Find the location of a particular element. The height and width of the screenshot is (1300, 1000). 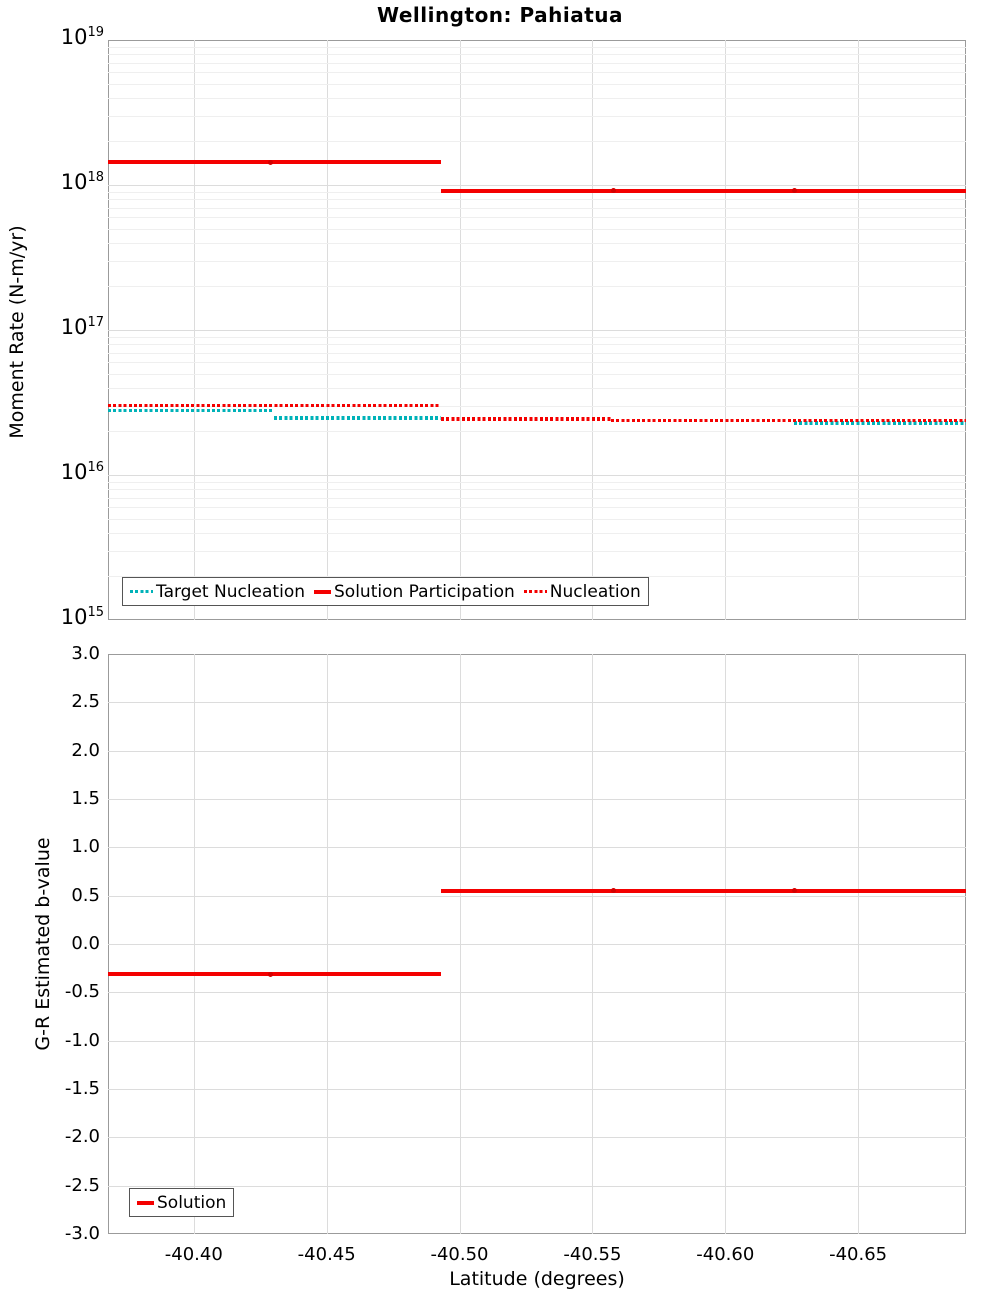

x-tick-label: -40.40 is located at coordinates (193, 1254).